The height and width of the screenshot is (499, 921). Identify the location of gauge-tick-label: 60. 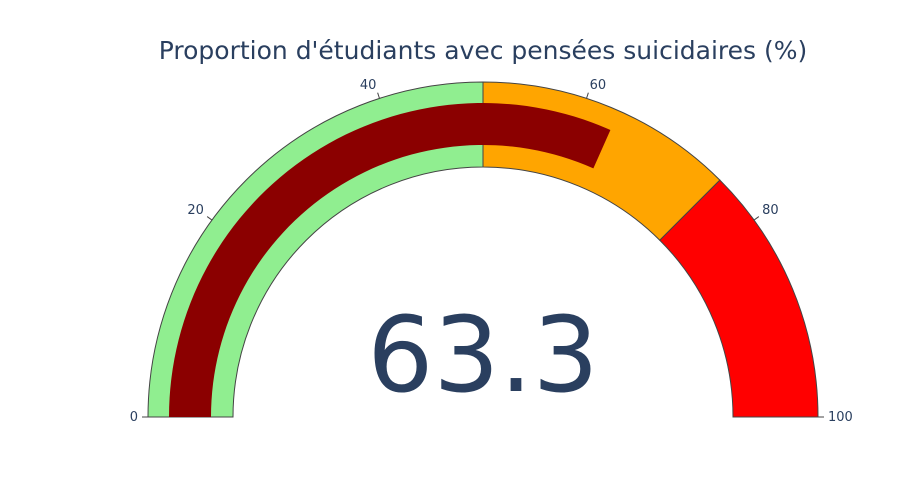
(598, 85).